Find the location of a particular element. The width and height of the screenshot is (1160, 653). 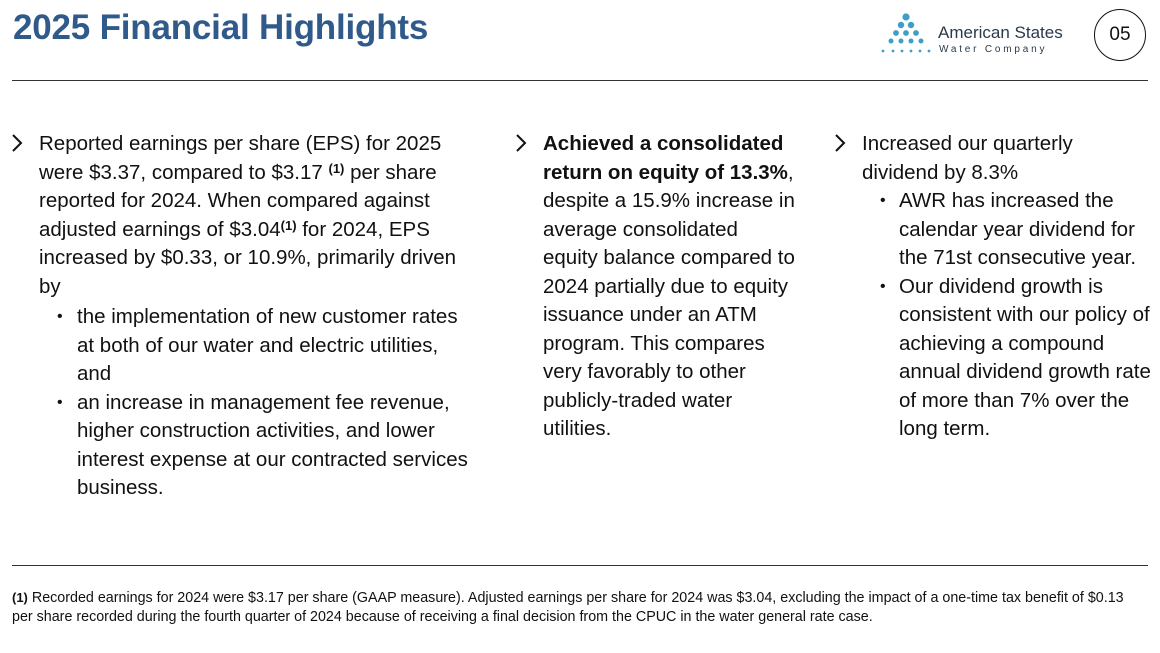

page-title: 2025 Financial Highlights is located at coordinates (221, 27).